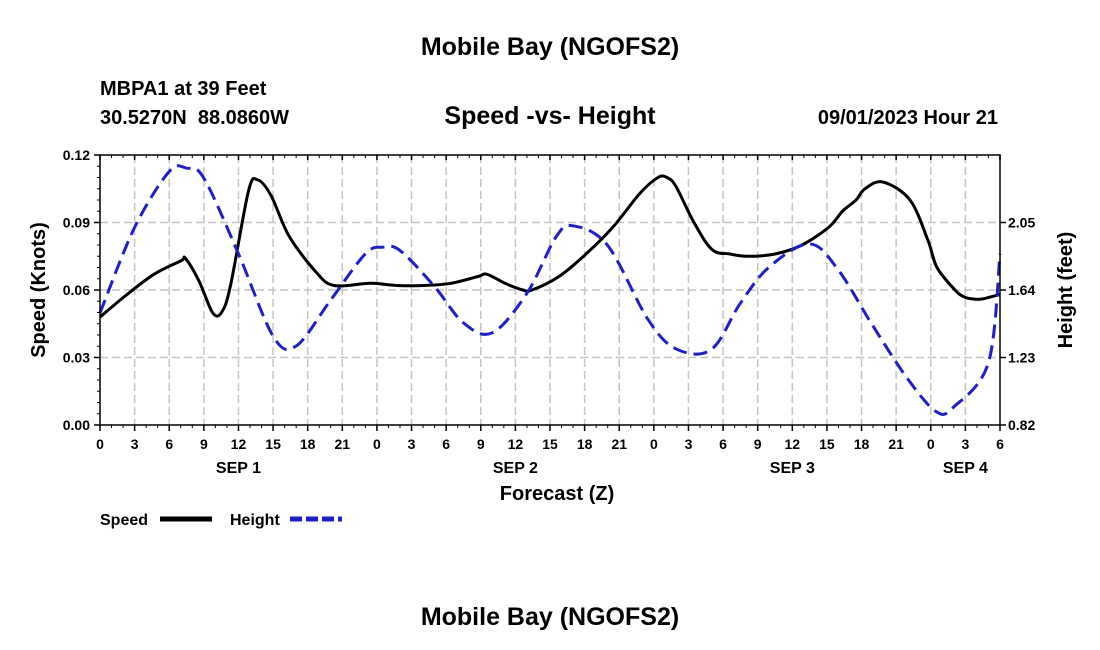  What do you see at coordinates (550, 617) in the screenshot?
I see `footer-title: Mobile Bay (NGOFS2)` at bounding box center [550, 617].